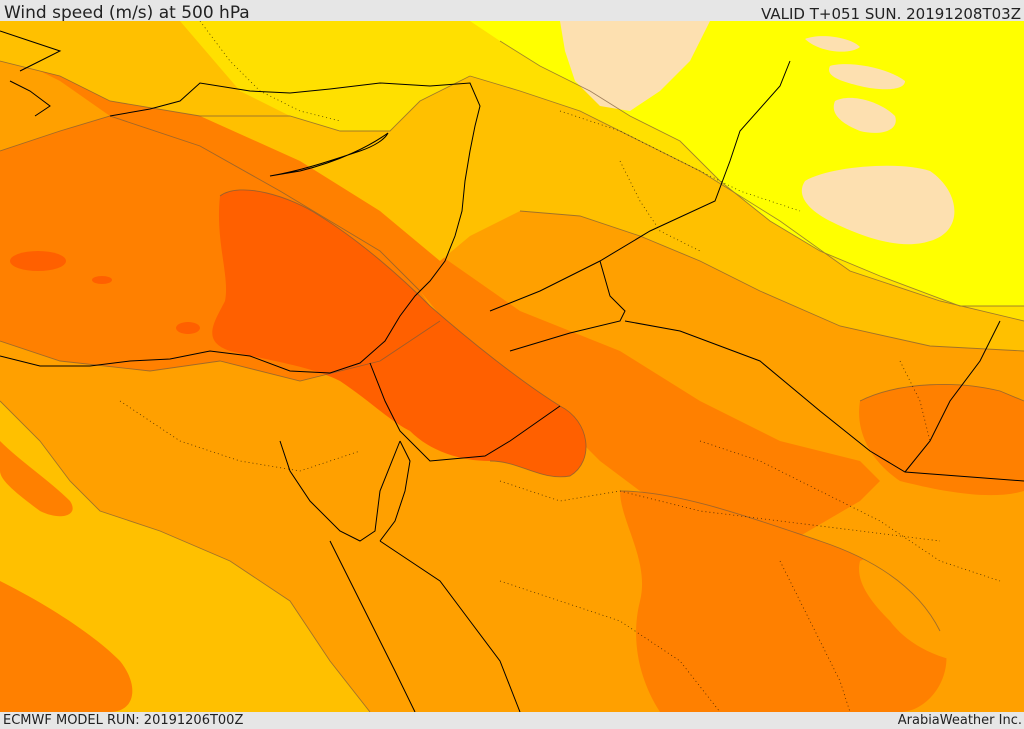  What do you see at coordinates (127, 13) in the screenshot?
I see `map-title: Wind speed (m/s) at 500 hPa` at bounding box center [127, 13].